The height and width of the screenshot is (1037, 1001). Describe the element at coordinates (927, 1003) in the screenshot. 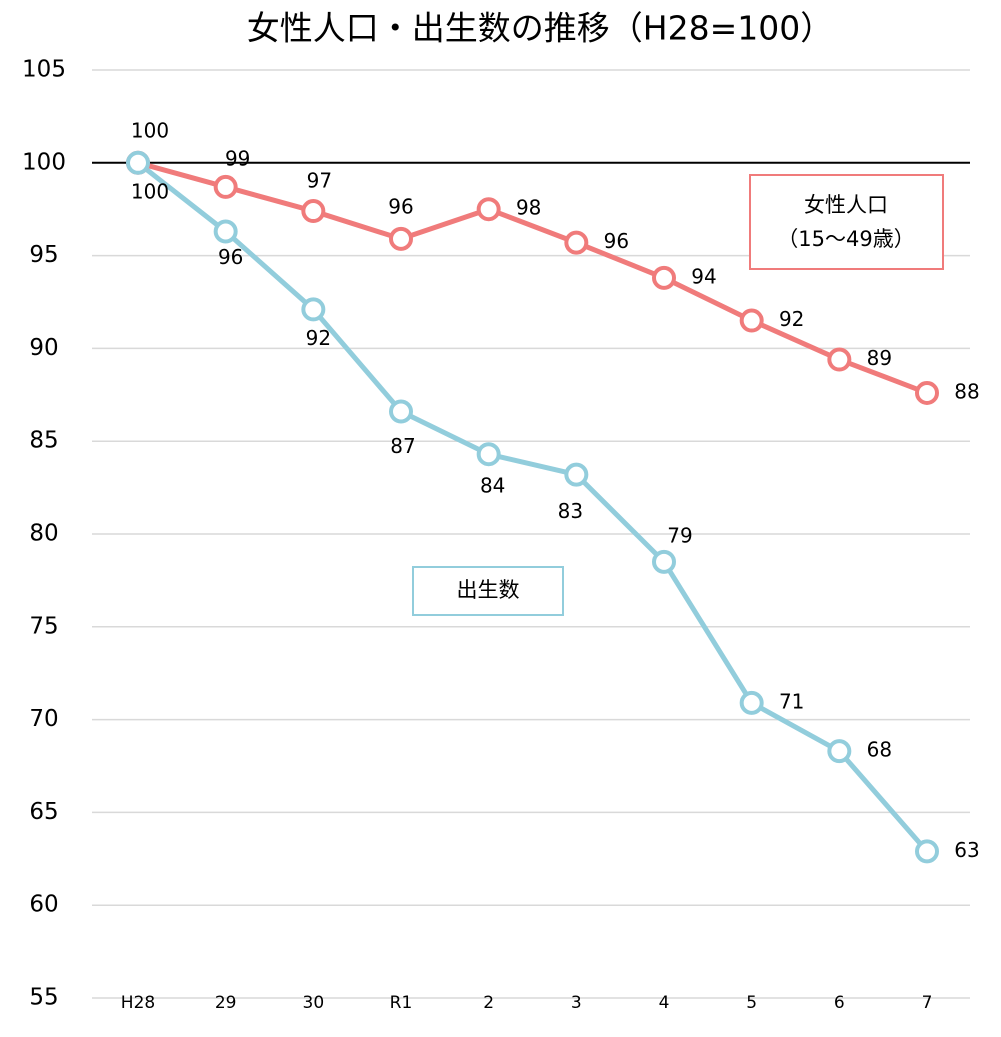

I see `x-tick-label: 7` at that location.